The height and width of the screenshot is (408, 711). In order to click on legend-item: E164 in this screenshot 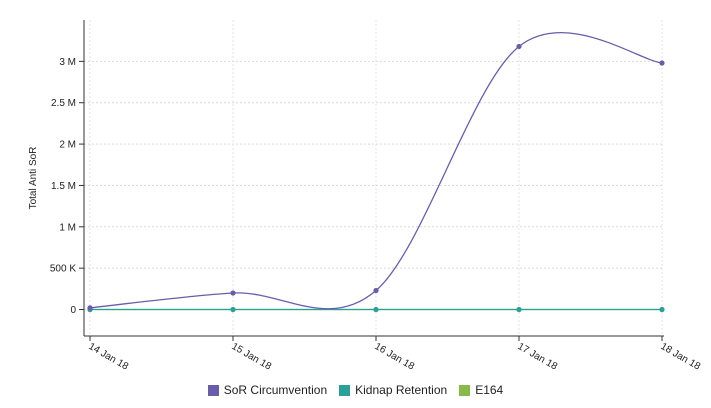, I will do `click(481, 390)`.